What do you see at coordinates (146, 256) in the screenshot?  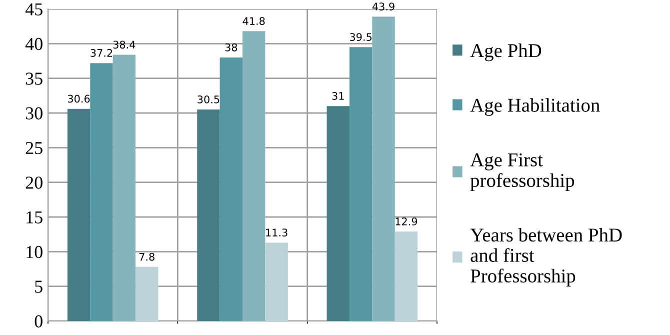 I see `data-label: 7.8` at bounding box center [146, 256].